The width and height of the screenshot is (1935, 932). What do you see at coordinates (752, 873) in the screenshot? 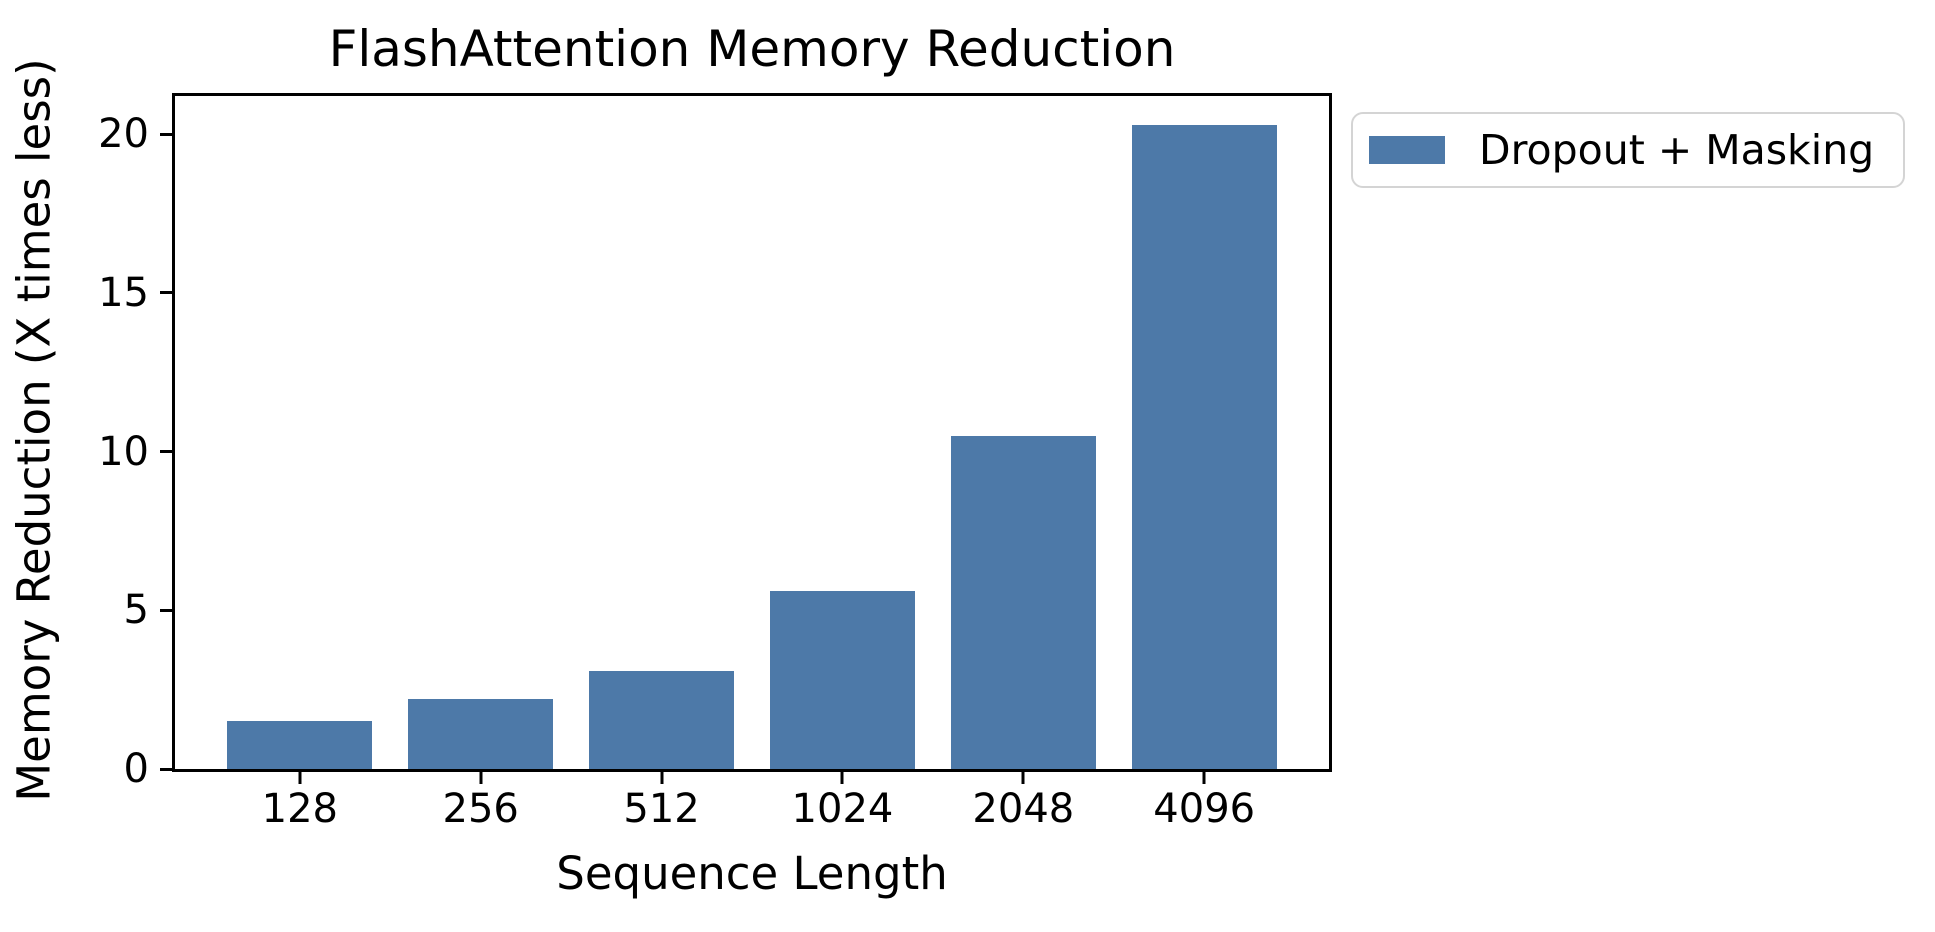
I see `x-axis-label: Sequence Length` at bounding box center [752, 873].